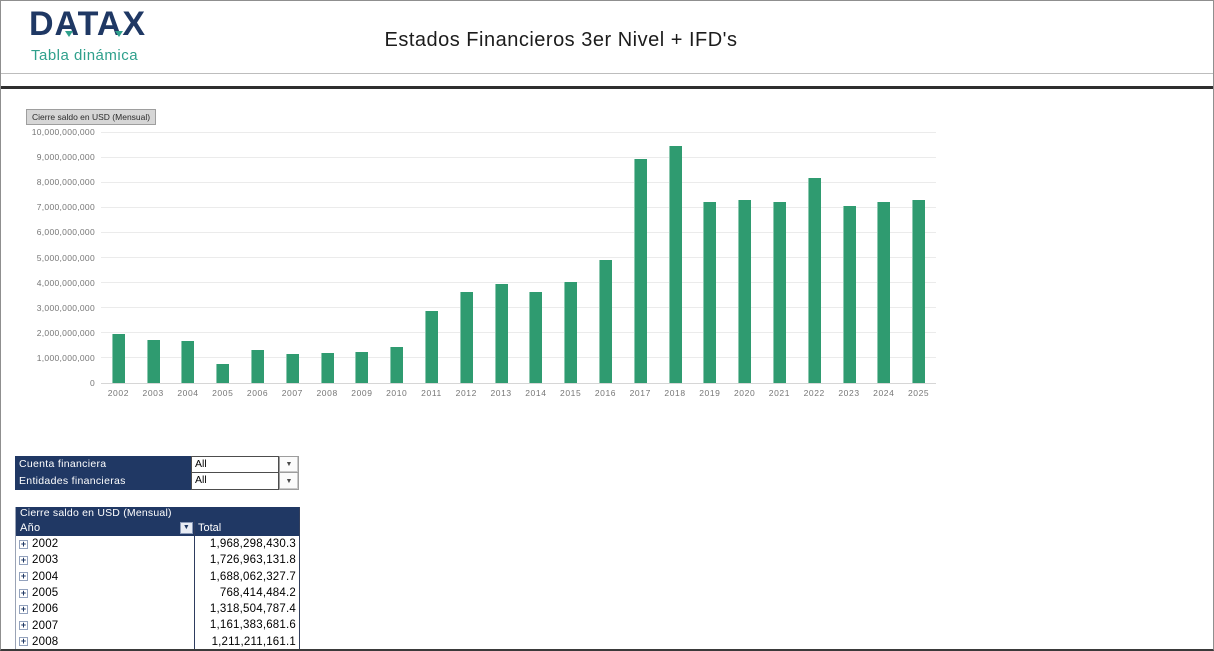 The width and height of the screenshot is (1214, 651). What do you see at coordinates (561, 40) in the screenshot?
I see `page-title: Estados Financieros 3er Nivel + IFD's` at bounding box center [561, 40].